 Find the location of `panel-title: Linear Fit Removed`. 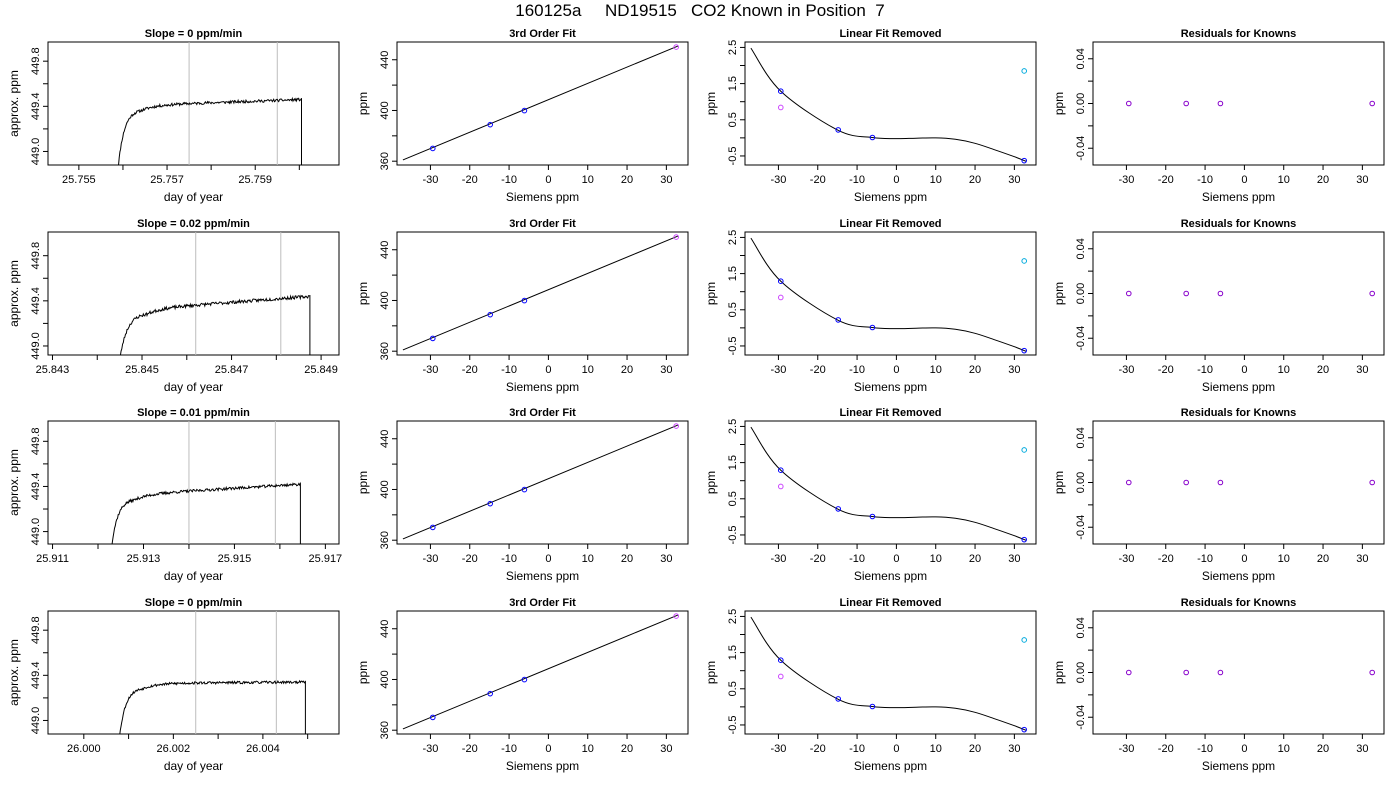

panel-title: Linear Fit Removed is located at coordinates (890, 413).